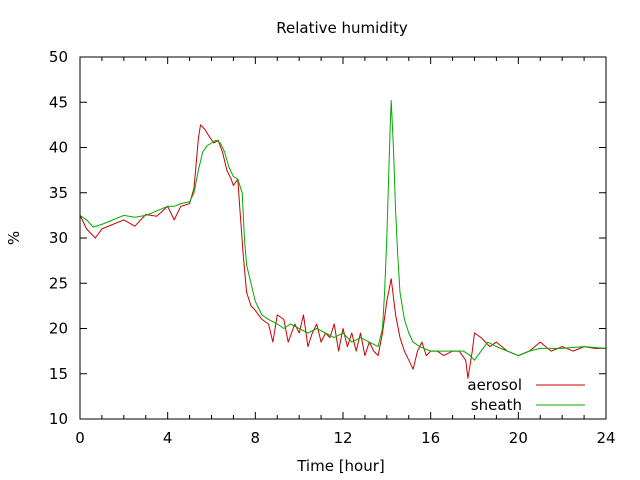 This screenshot has height=480, width=640. Describe the element at coordinates (494, 385) in the screenshot. I see `legend-label-aerosol: aerosol` at that location.